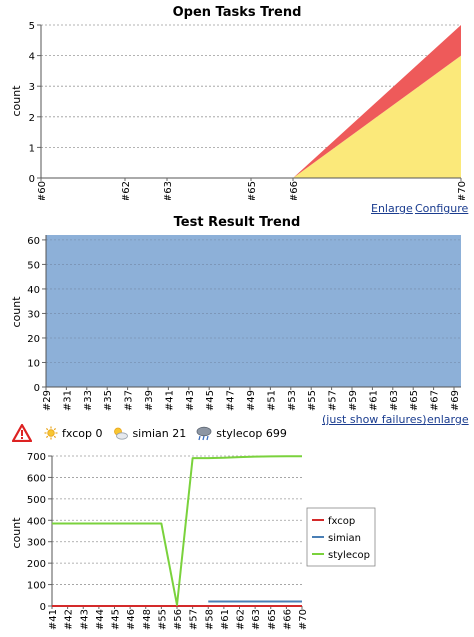 The image size is (474, 637). What do you see at coordinates (251, 433) in the screenshot?
I see `stylecop-status-label: stylecop 699` at bounding box center [251, 433].